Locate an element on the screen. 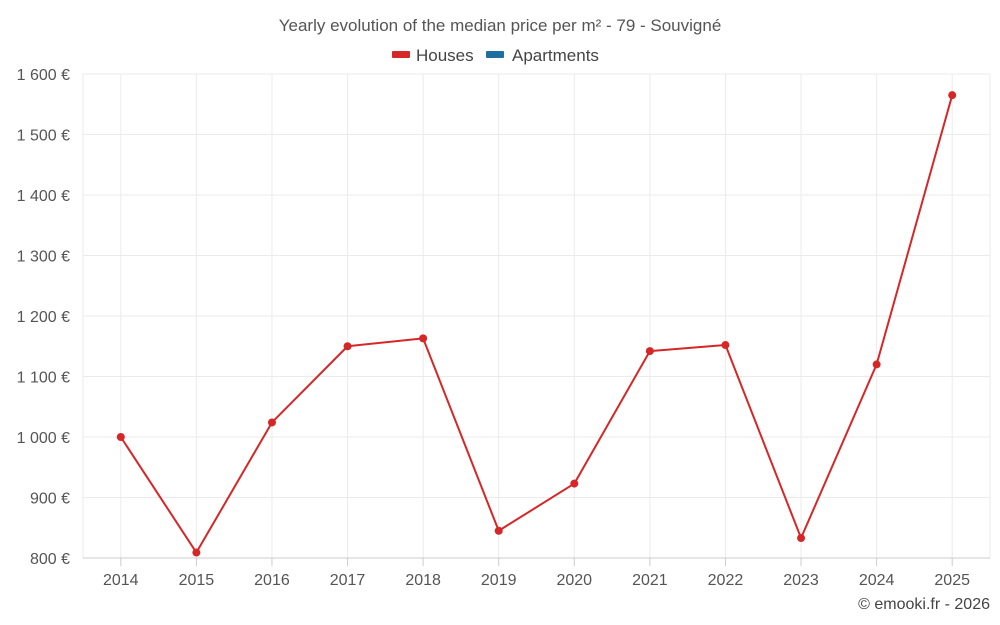  x-tick-label: 2016 is located at coordinates (272, 580).